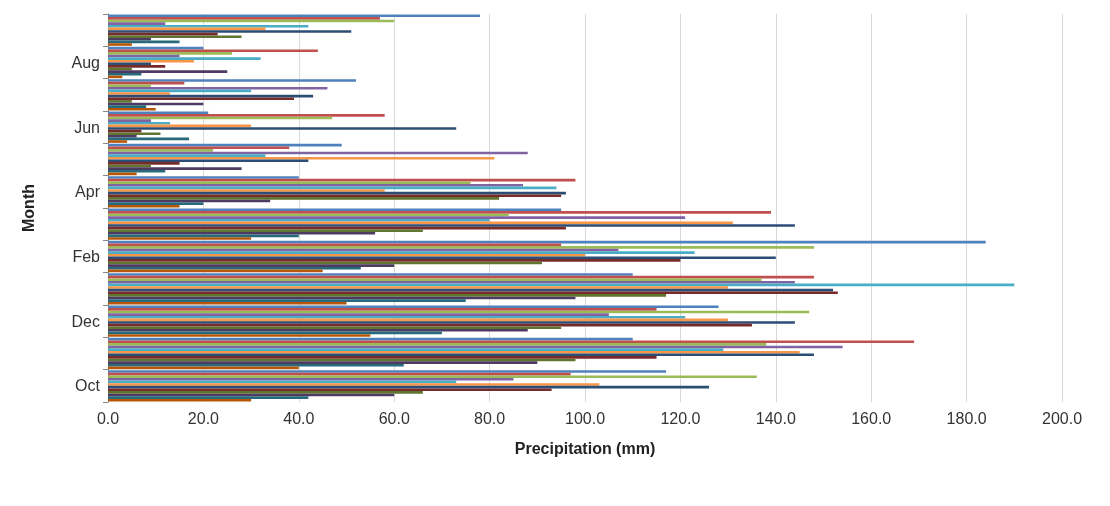 The width and height of the screenshot is (1110, 506). I want to click on x-tick-label: 200.0, so click(1062, 418).